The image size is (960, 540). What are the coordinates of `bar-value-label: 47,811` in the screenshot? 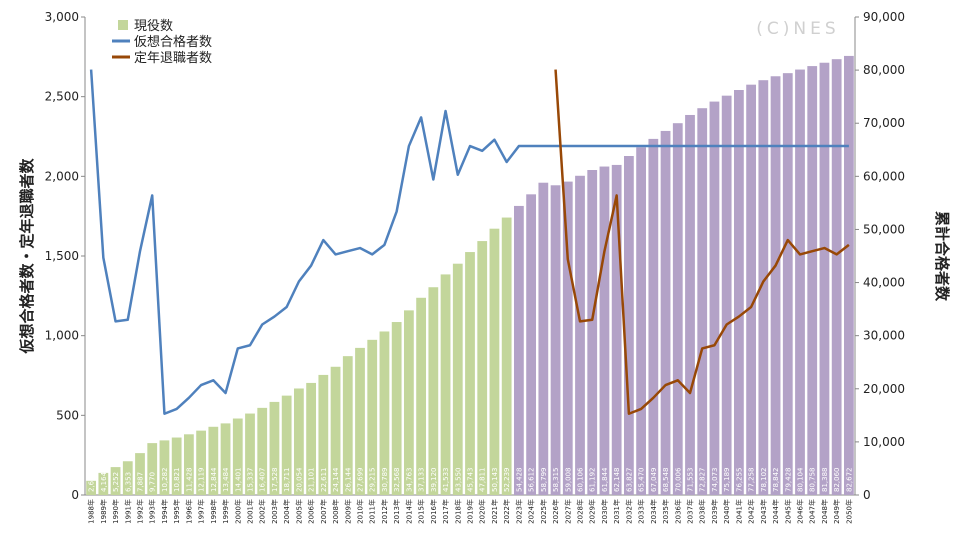 It's located at (483, 480).